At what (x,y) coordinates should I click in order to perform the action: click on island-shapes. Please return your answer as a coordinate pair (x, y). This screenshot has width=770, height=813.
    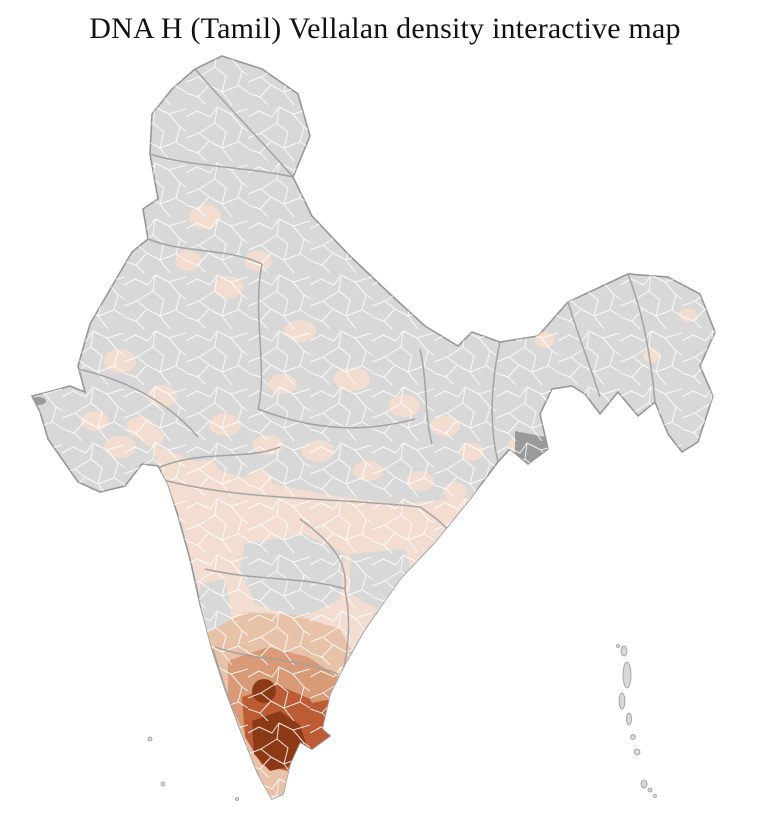
    Looking at the image, I should click on (402, 722).